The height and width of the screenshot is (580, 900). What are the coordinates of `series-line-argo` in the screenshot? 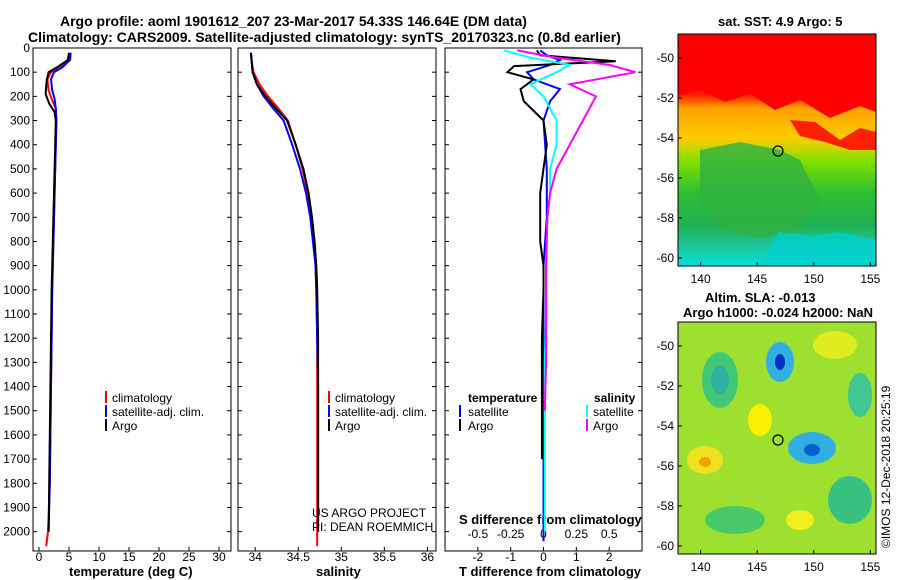 It's located at (57, 292).